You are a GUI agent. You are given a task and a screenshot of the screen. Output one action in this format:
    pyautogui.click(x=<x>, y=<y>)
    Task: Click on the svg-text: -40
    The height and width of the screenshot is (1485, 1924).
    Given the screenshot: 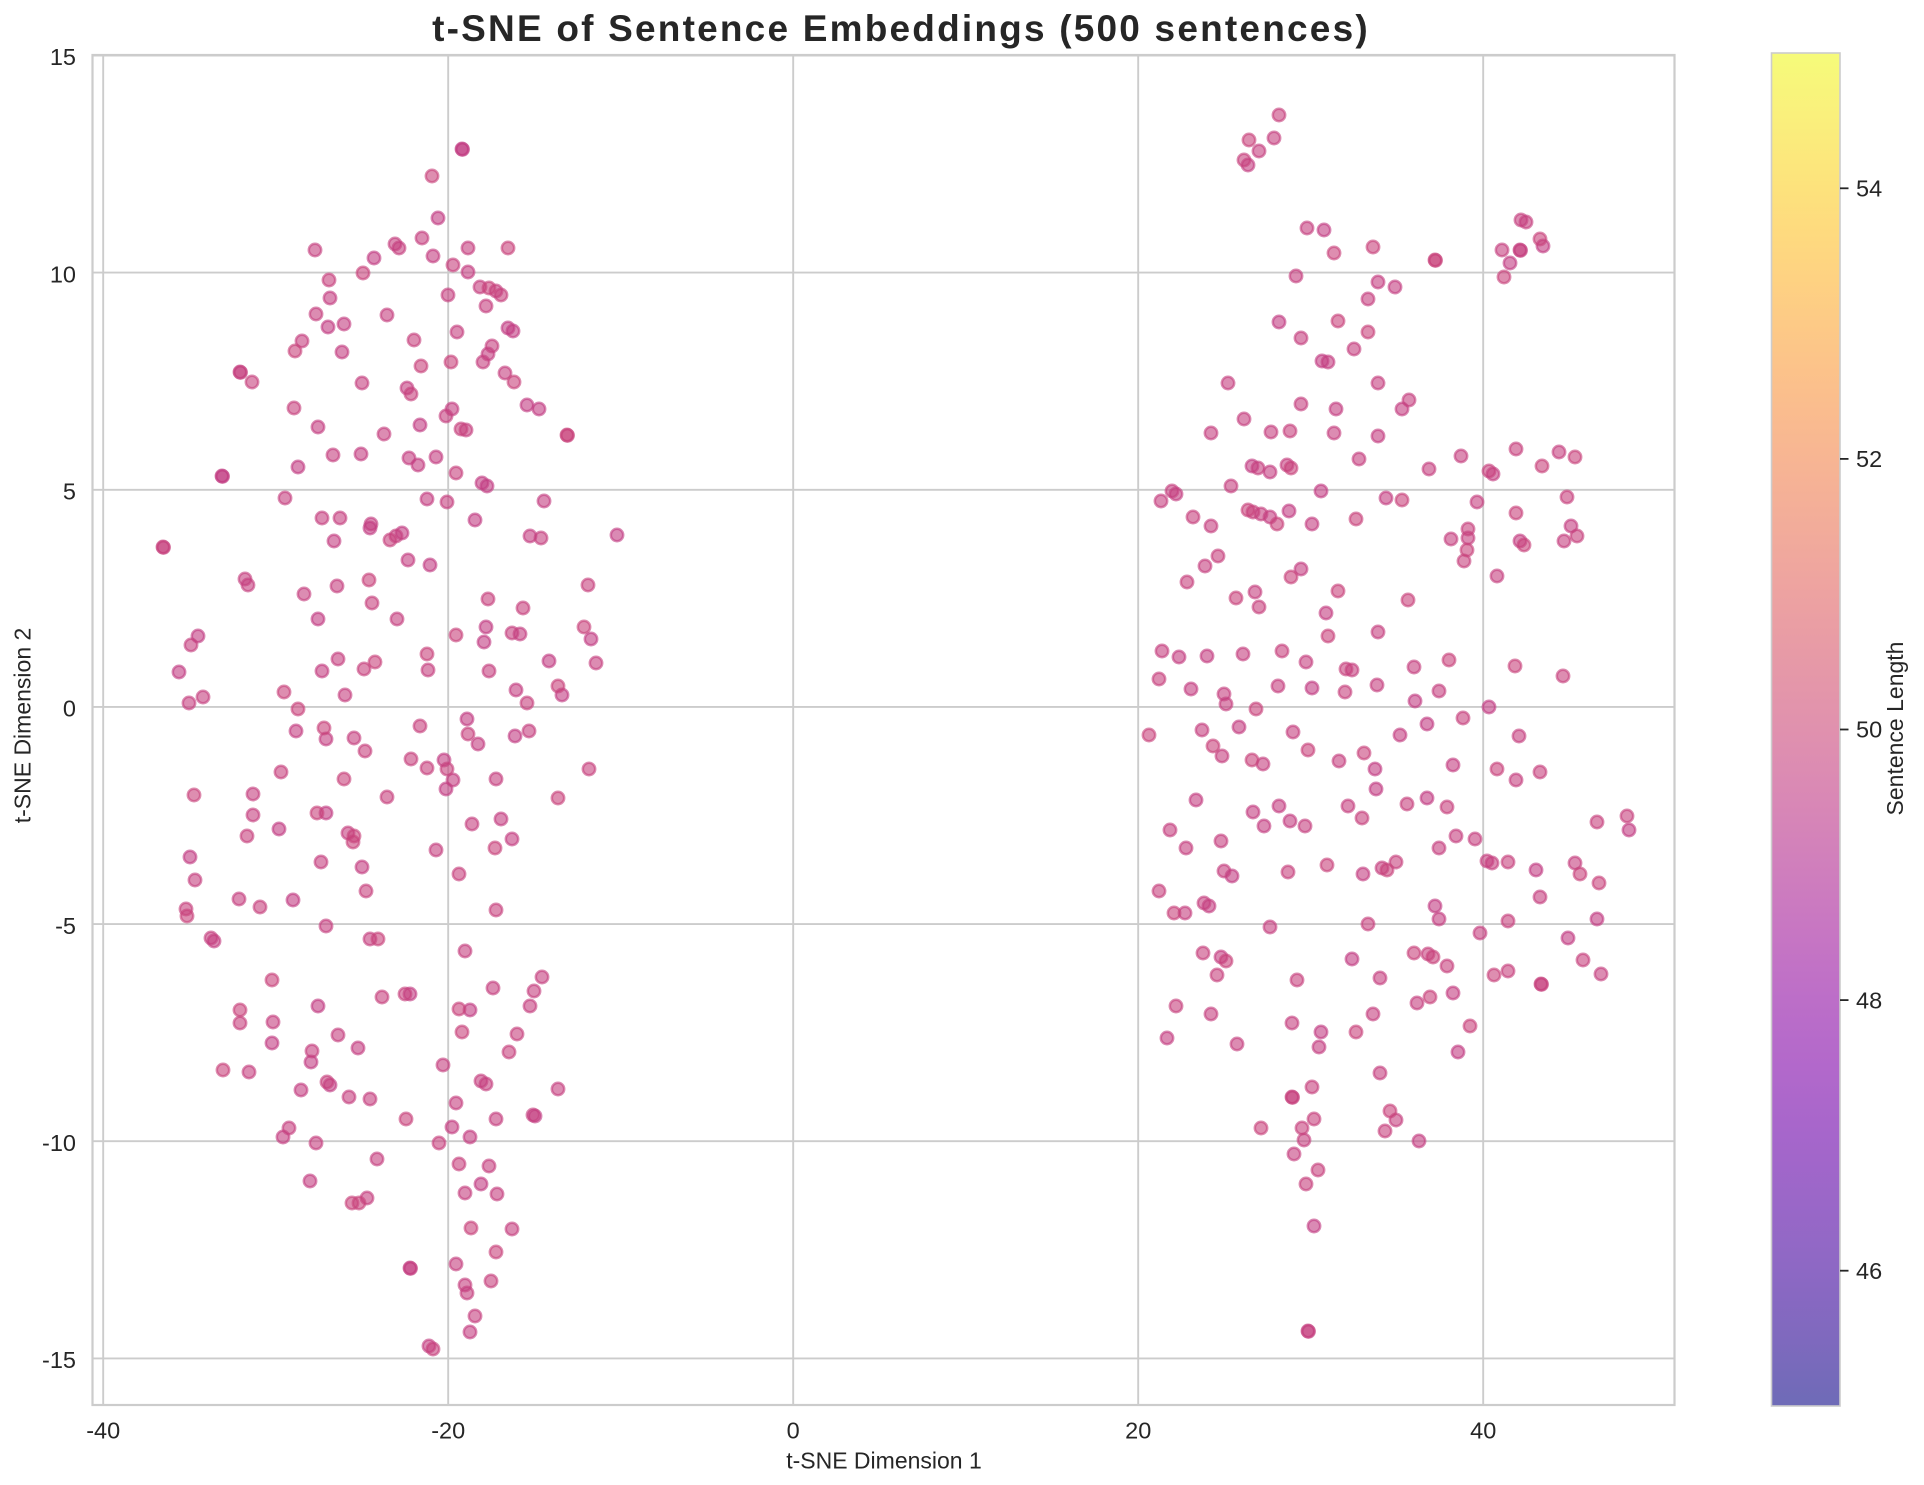 What is the action you would take?
    pyautogui.click(x=103, y=1431)
    